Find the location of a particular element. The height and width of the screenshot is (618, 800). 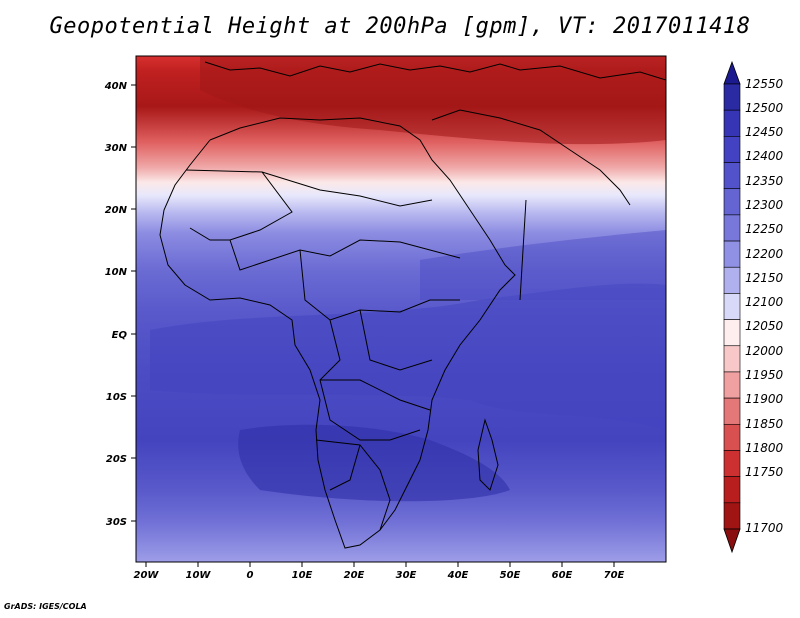

colorbar-label: 12350 is located at coordinates (764, 181).